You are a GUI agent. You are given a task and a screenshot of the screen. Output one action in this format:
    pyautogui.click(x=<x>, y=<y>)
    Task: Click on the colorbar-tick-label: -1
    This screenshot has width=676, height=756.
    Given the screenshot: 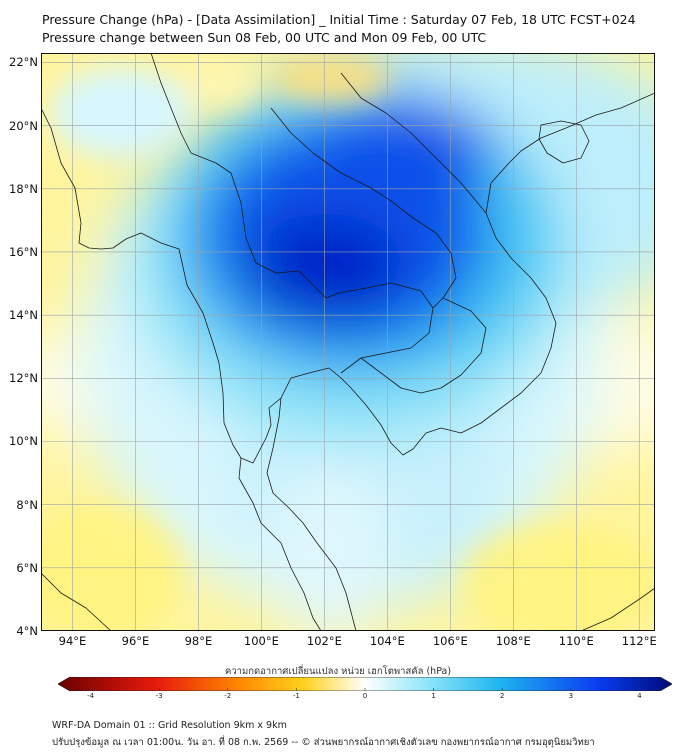 What is the action you would take?
    pyautogui.click(x=296, y=696)
    